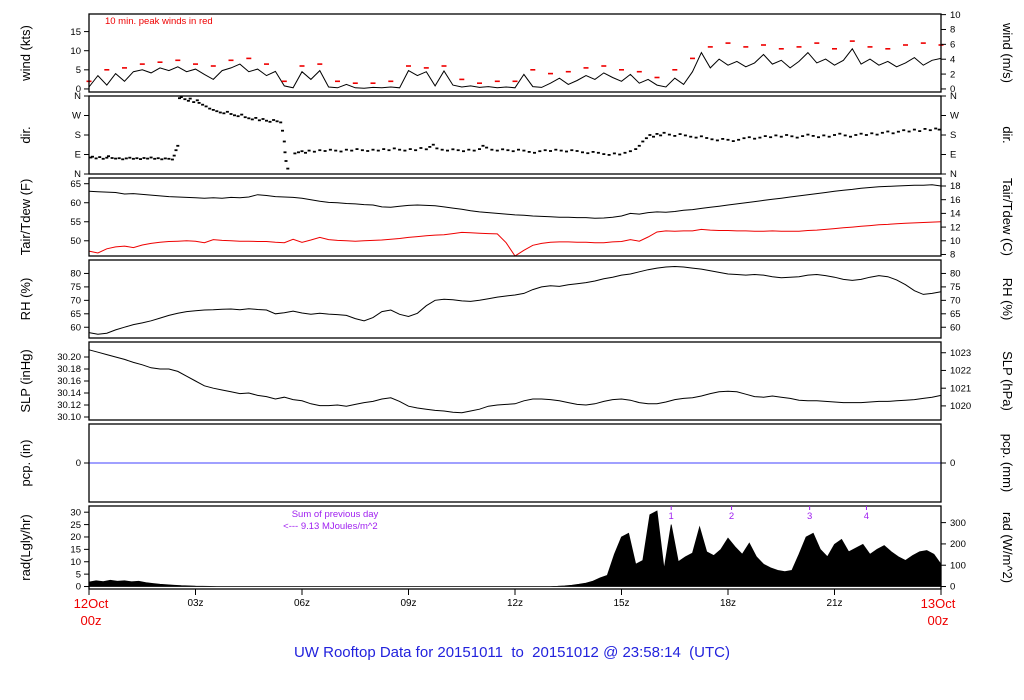  I want to click on ytick-left-slp: 30.20, so click(69, 357).